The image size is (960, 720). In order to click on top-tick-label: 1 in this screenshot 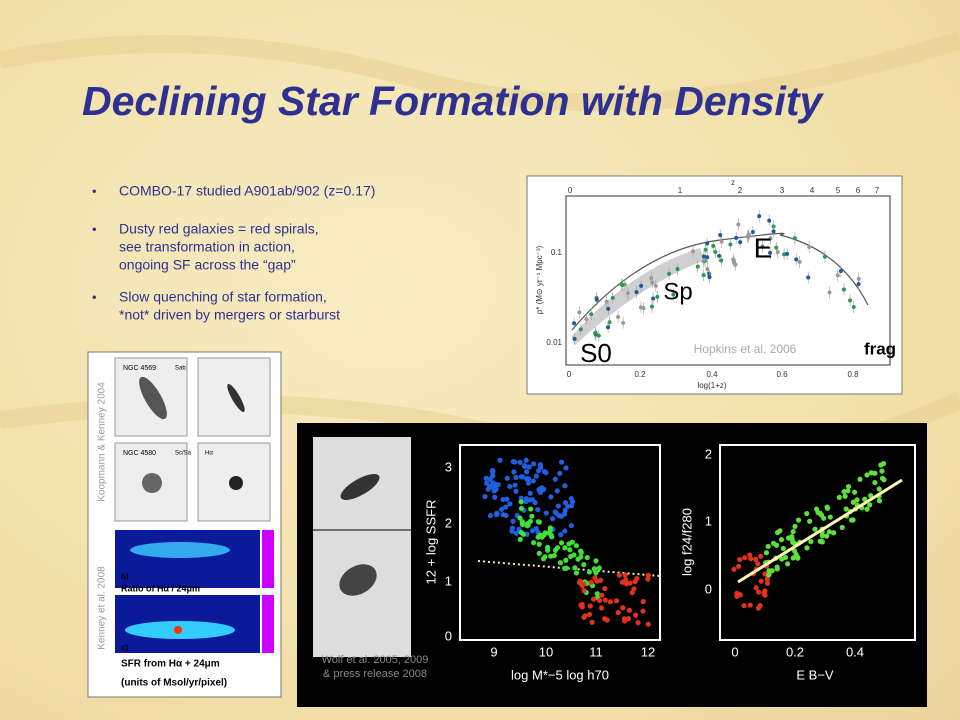, I will do `click(680, 190)`.